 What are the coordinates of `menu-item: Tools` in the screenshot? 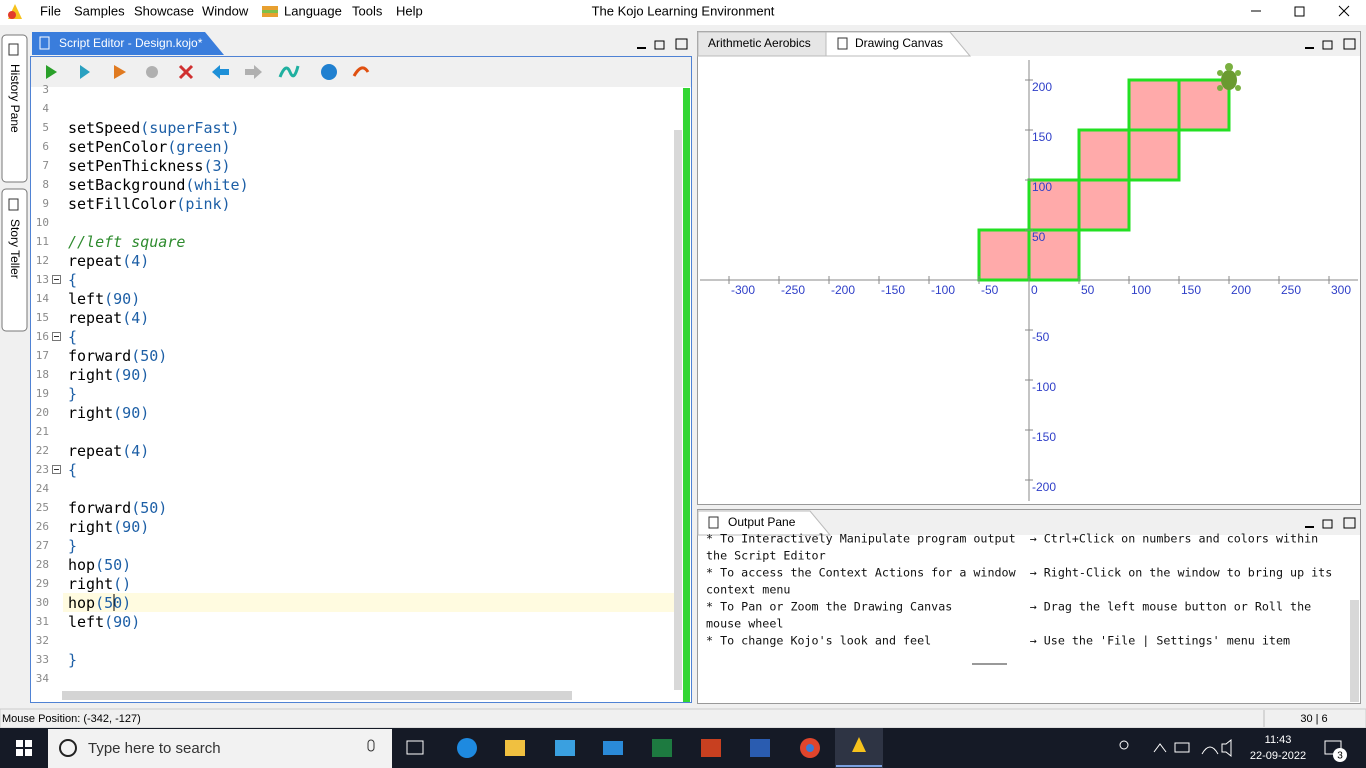 It's located at (367, 10).